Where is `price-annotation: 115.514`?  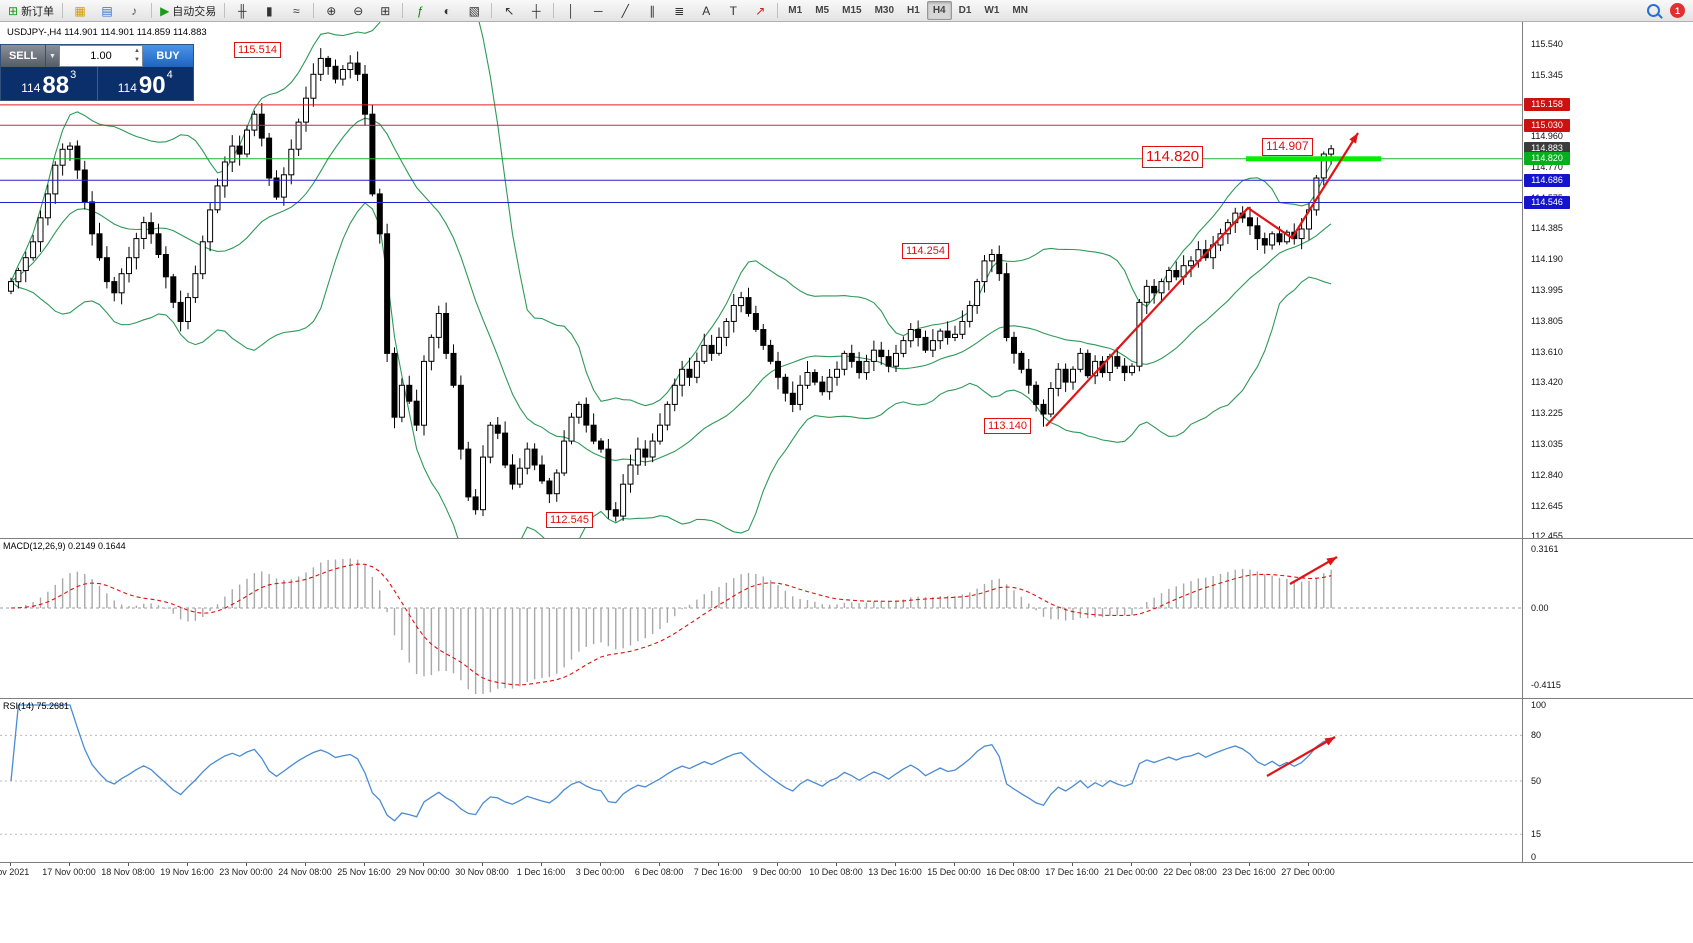
price-annotation: 115.514 is located at coordinates (257, 50).